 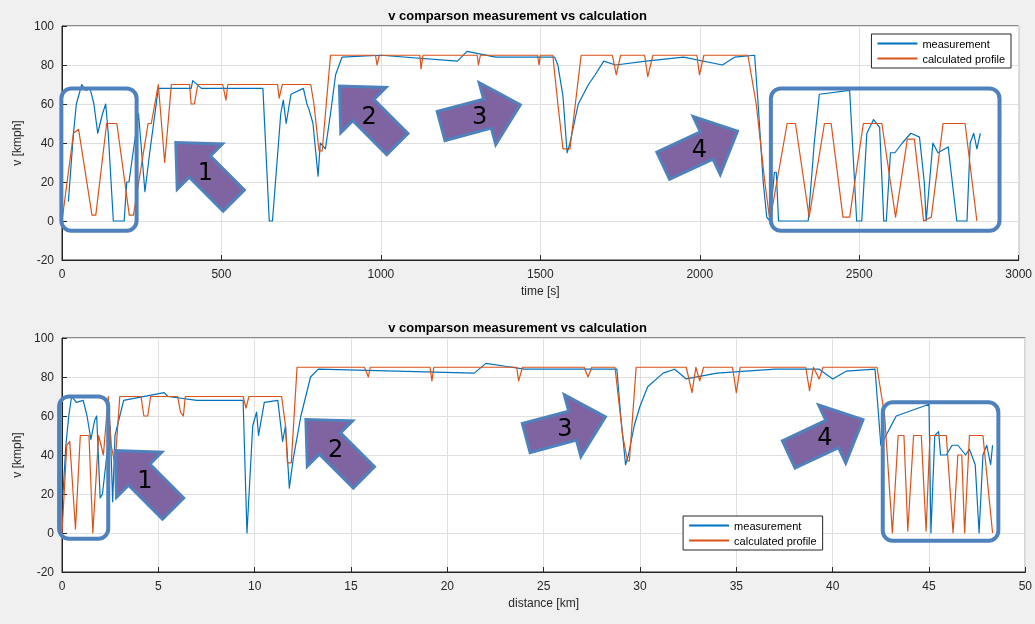 What do you see at coordinates (929, 586) in the screenshot?
I see `x-tick-label: 45` at bounding box center [929, 586].